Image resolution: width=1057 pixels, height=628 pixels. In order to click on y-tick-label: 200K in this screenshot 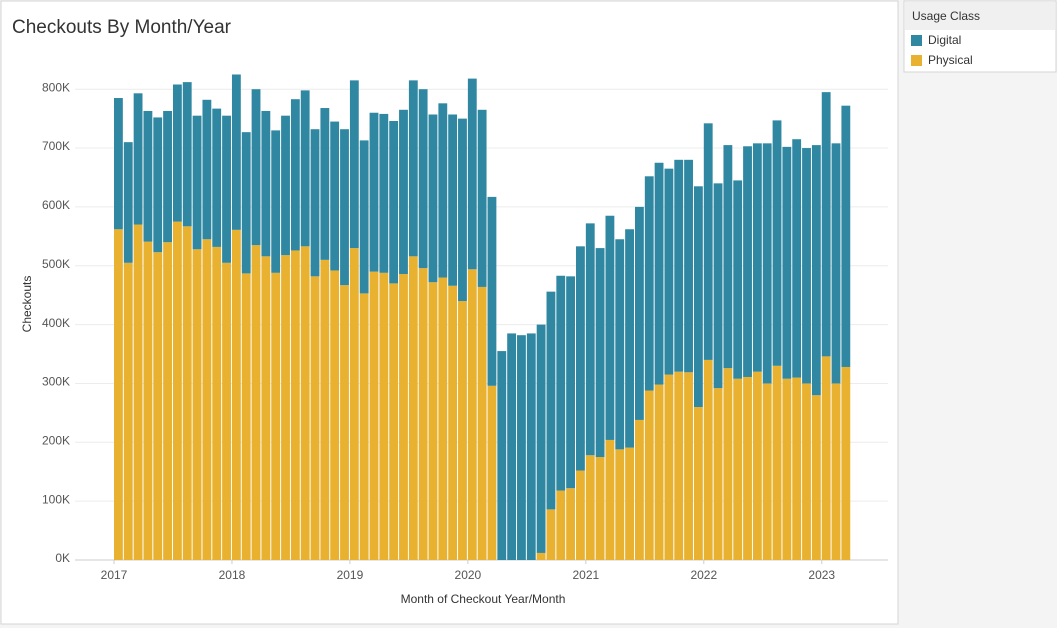, I will do `click(56, 440)`.